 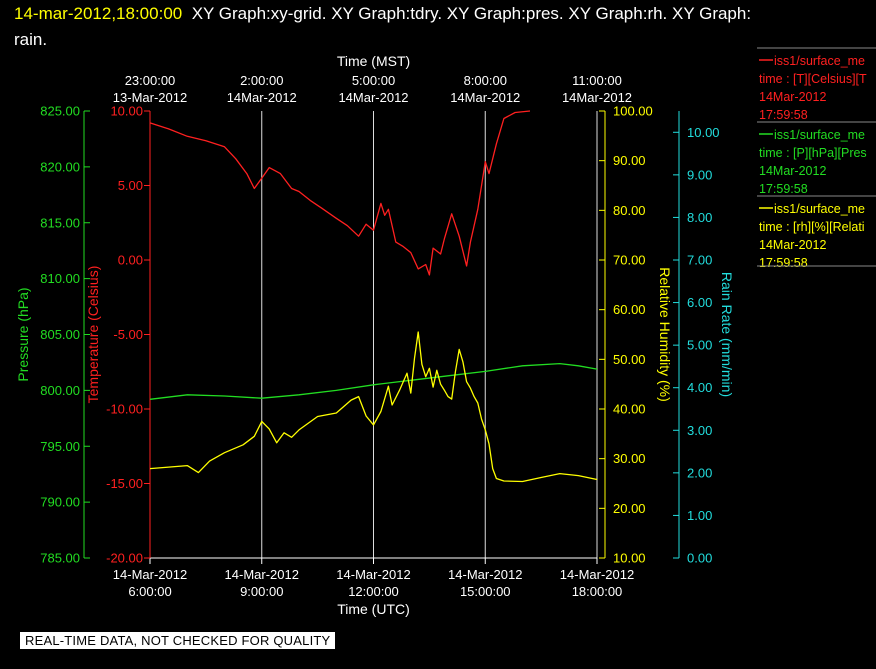 I want to click on pressure-tick-label: 820.00, so click(x=60, y=166).